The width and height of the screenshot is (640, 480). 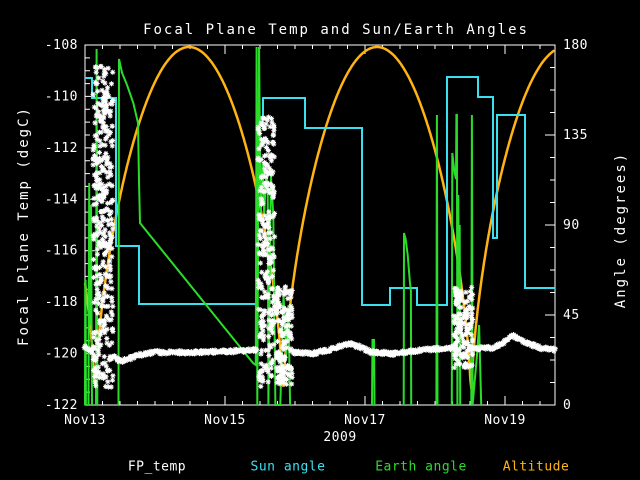 What do you see at coordinates (61, 199) in the screenshot?
I see `svg-text: -114` at bounding box center [61, 199].